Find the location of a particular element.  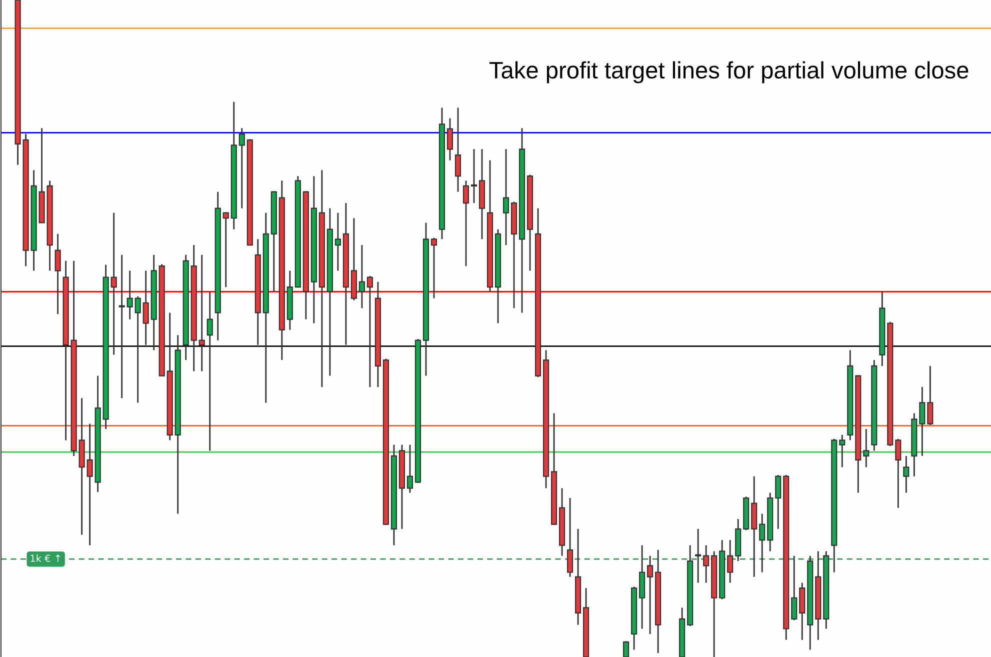

annotation: Take profit target lines for partial volume close is located at coordinates (728, 72).